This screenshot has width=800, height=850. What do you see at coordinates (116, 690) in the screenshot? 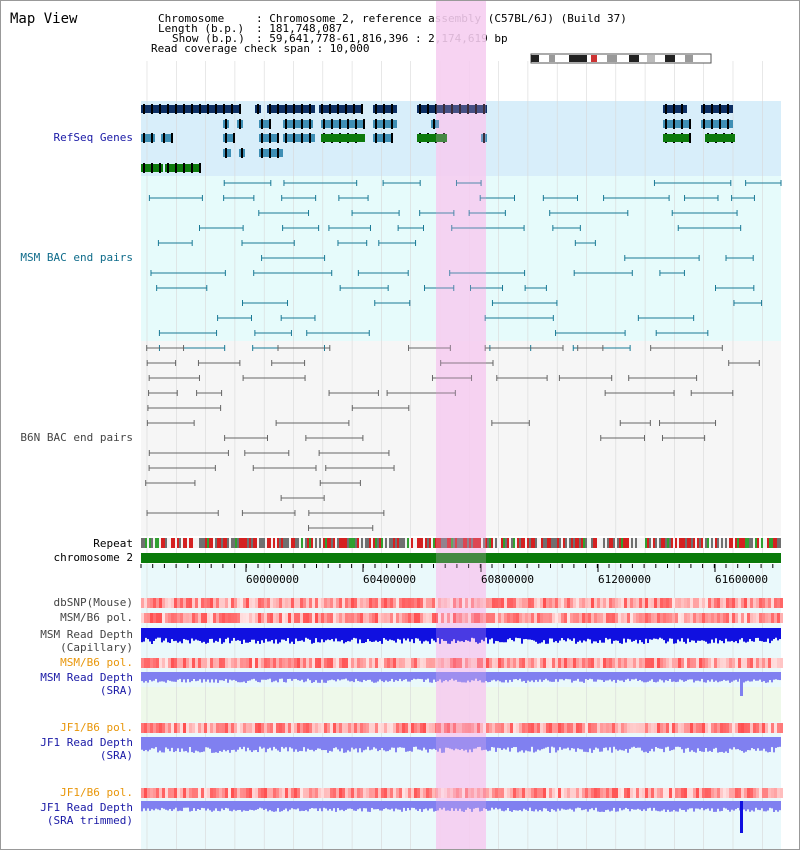
I see `msm-depth-sra-label-2: (SRA)` at bounding box center [116, 690].